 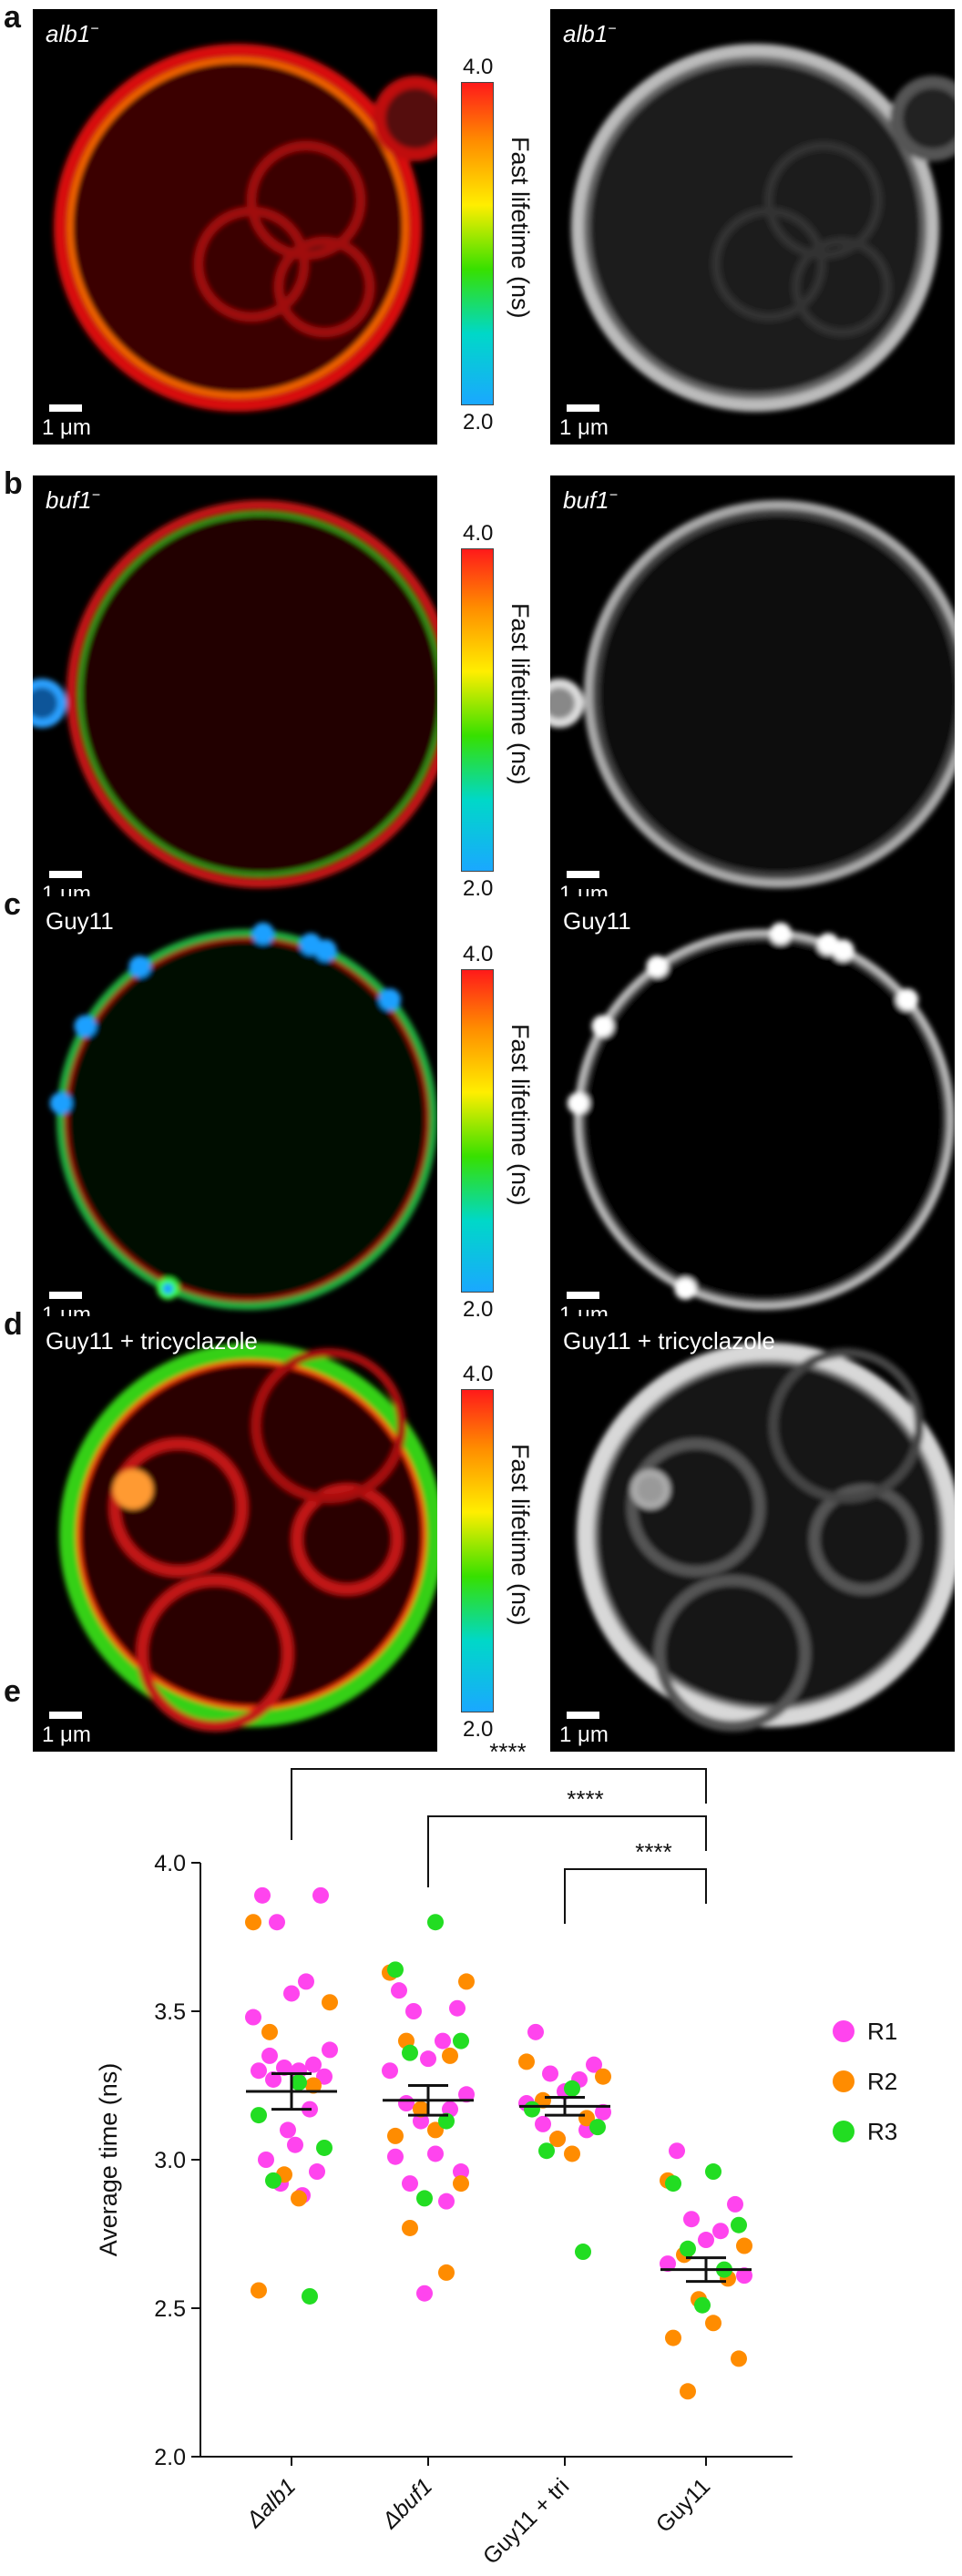 What do you see at coordinates (14, 483) in the screenshot?
I see `panel-letter-b: b` at bounding box center [14, 483].